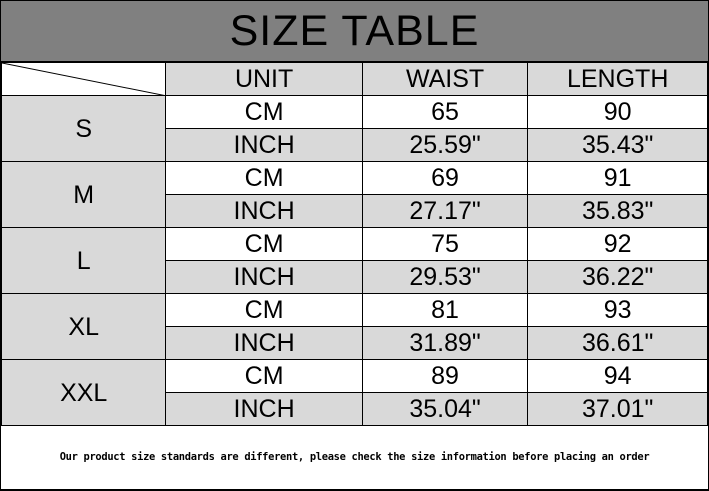 This screenshot has height=491, width=709. I want to click on header-row: UNIT WAIST LENGTH, so click(354, 79).